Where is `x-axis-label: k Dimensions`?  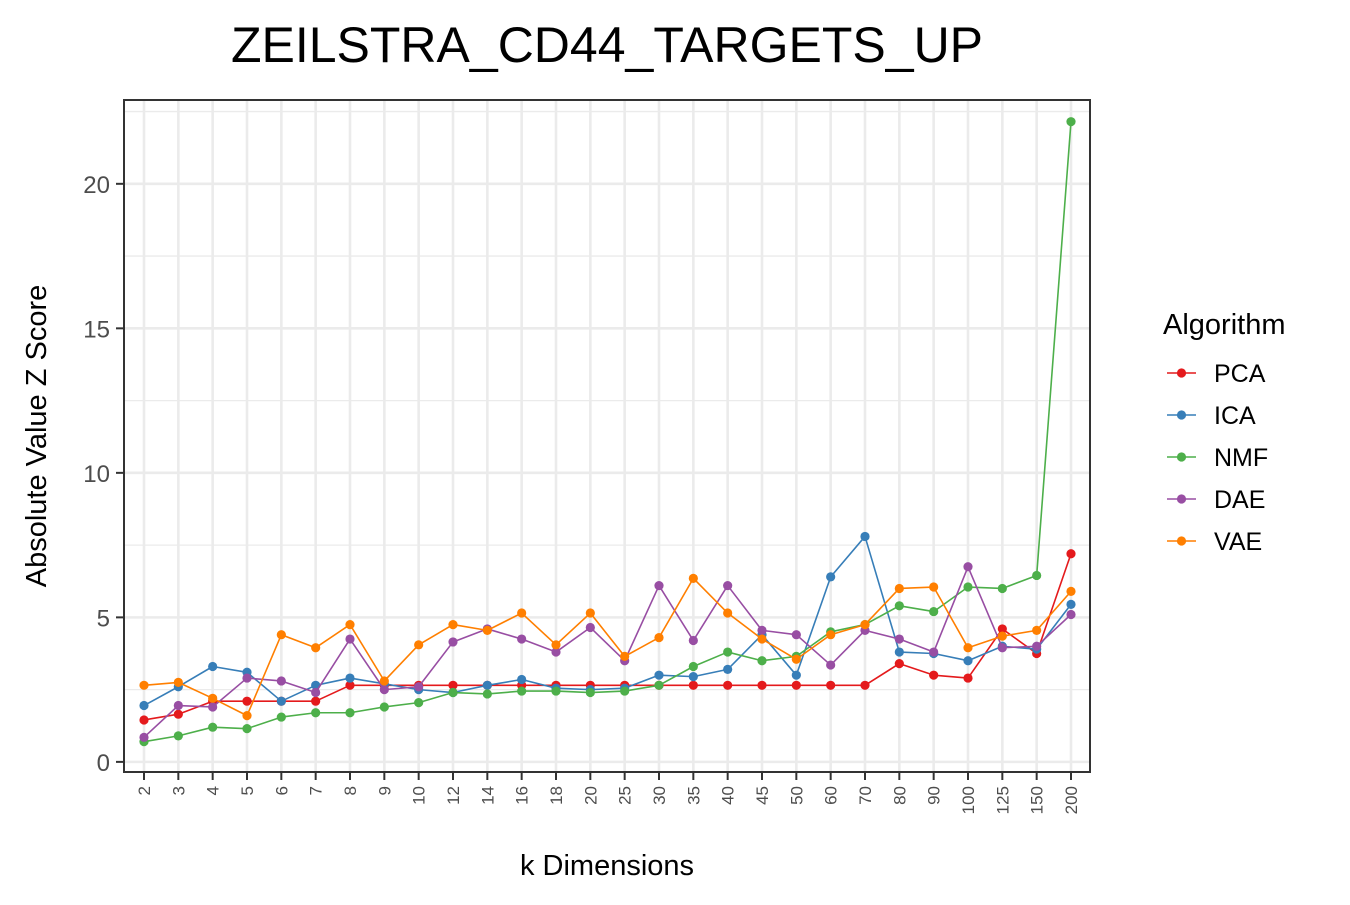 x-axis-label: k Dimensions is located at coordinates (607, 866).